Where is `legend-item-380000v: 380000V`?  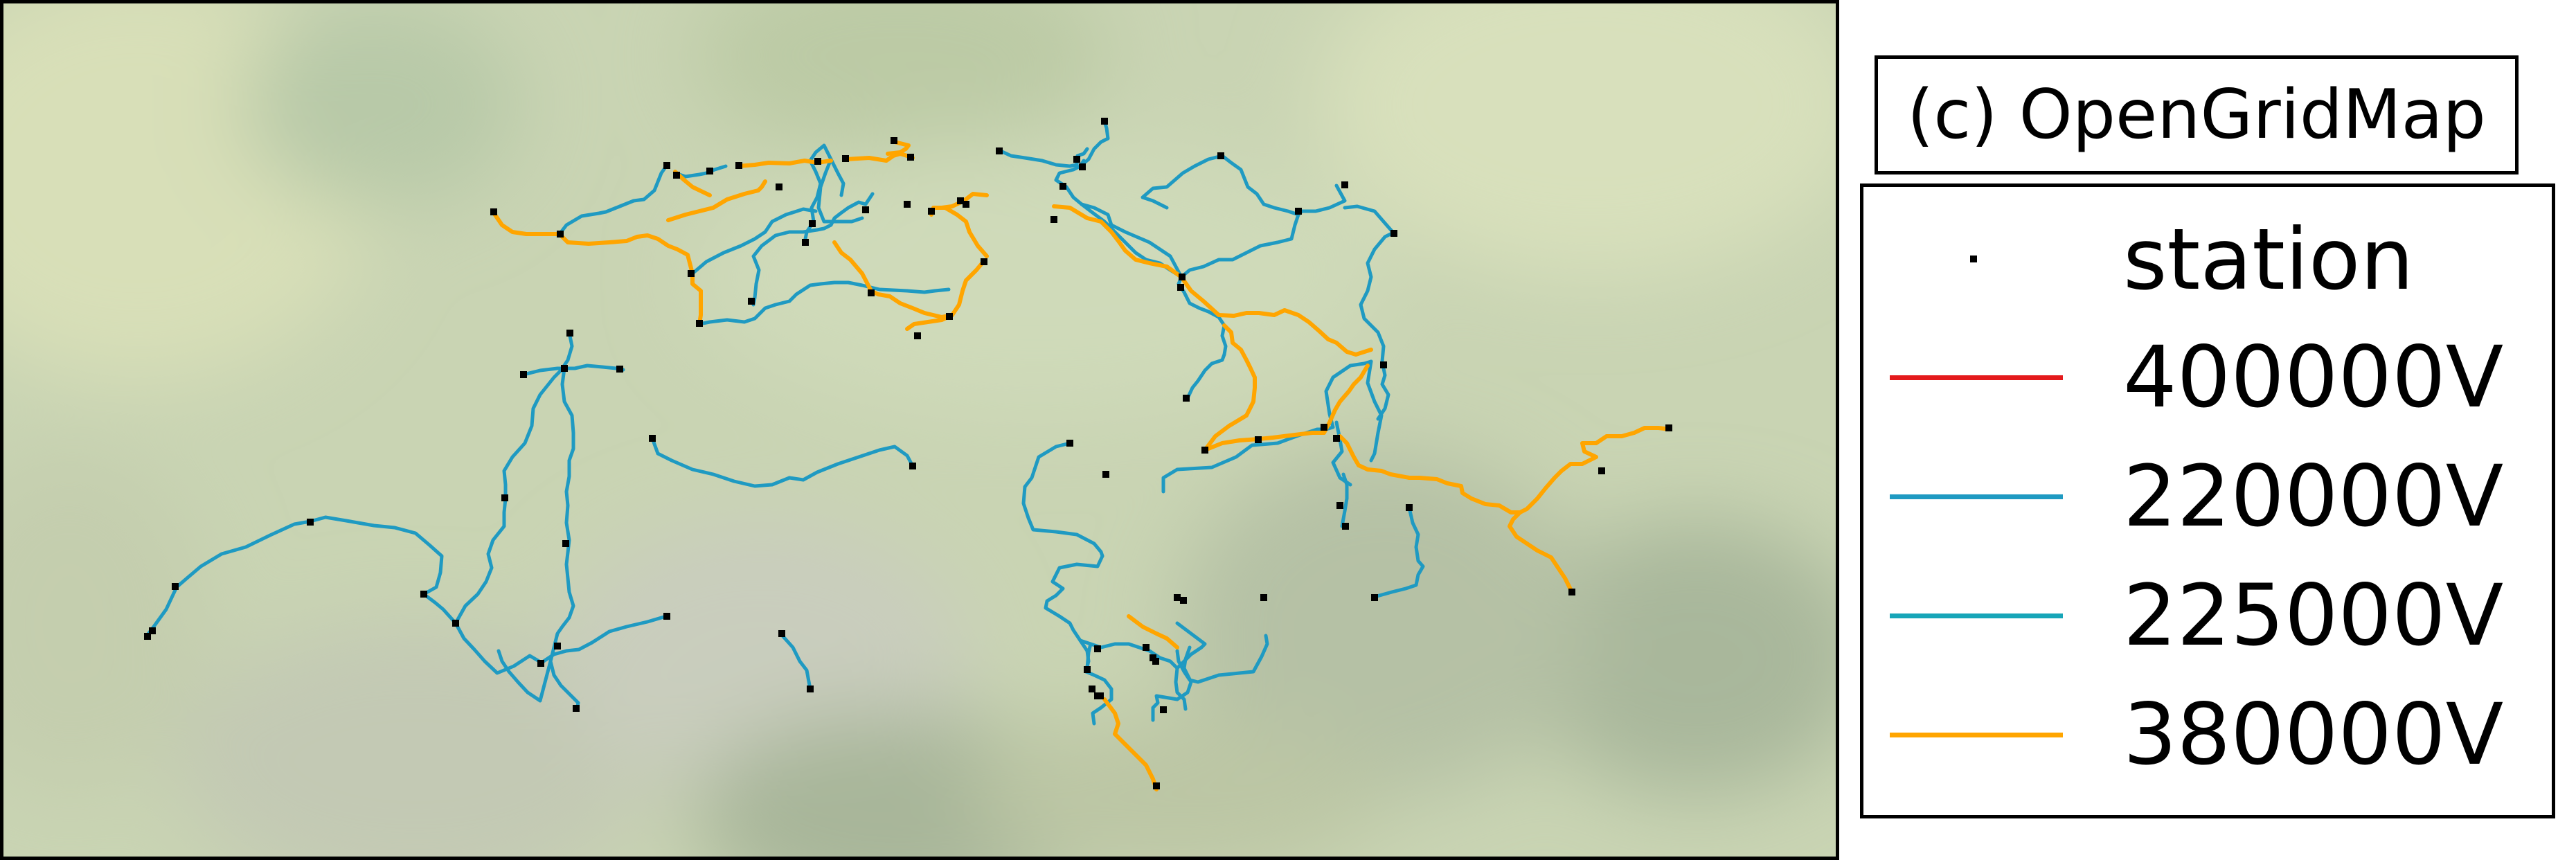 legend-item-380000v: 380000V is located at coordinates (2207, 735).